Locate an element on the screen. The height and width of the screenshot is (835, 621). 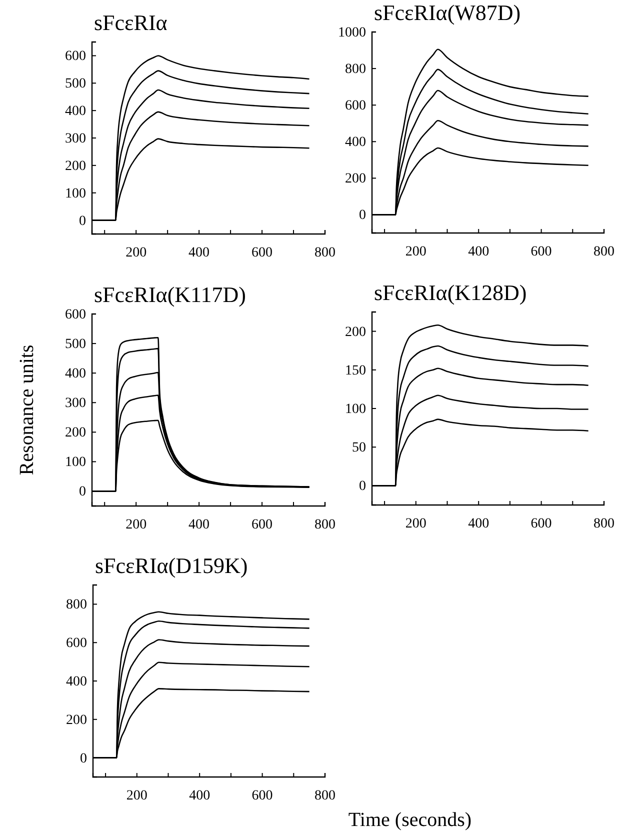
chart-title: sFcεRIα(K128D) is located at coordinates (450, 292).